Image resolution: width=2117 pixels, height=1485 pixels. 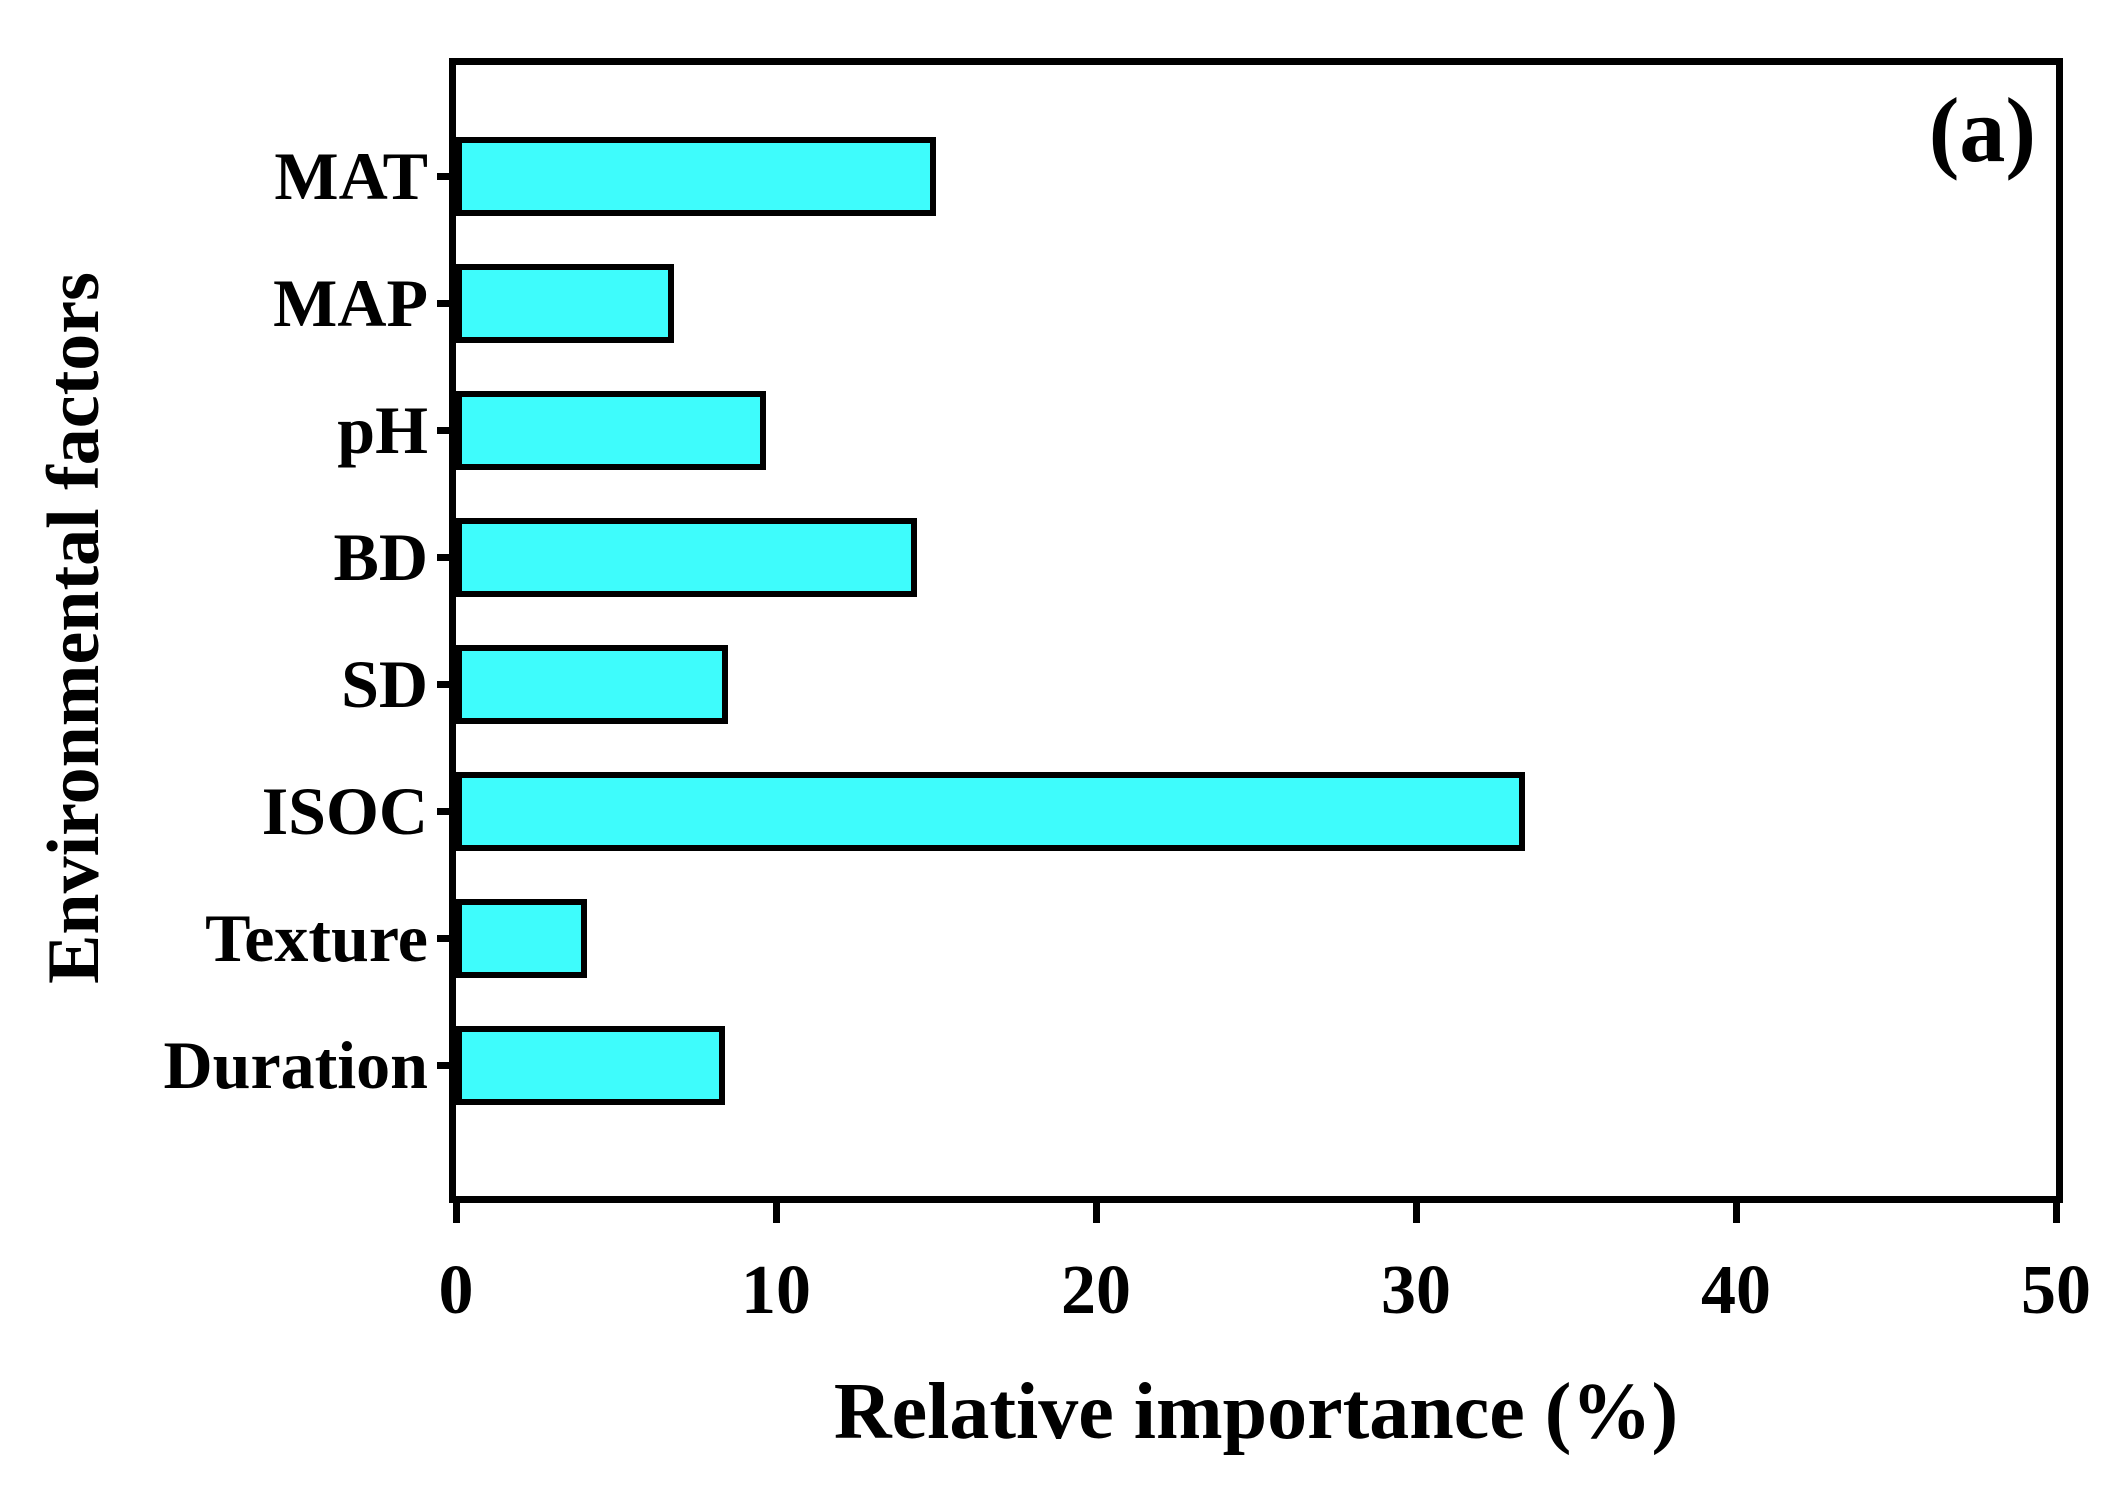 What do you see at coordinates (456, 1290) in the screenshot?
I see `x-tick-label: 0` at bounding box center [456, 1290].